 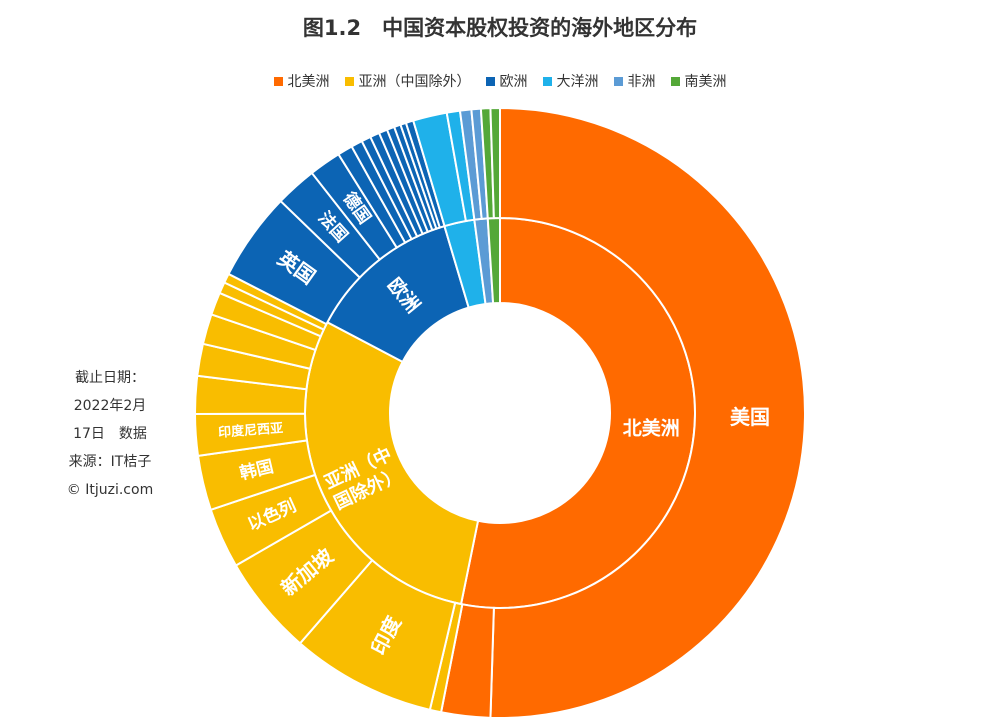 I want to click on legend: 北美洲 亚洲（中国除外） 欧洲 大洋洲 非洲 南美洲, so click(x=500, y=81).